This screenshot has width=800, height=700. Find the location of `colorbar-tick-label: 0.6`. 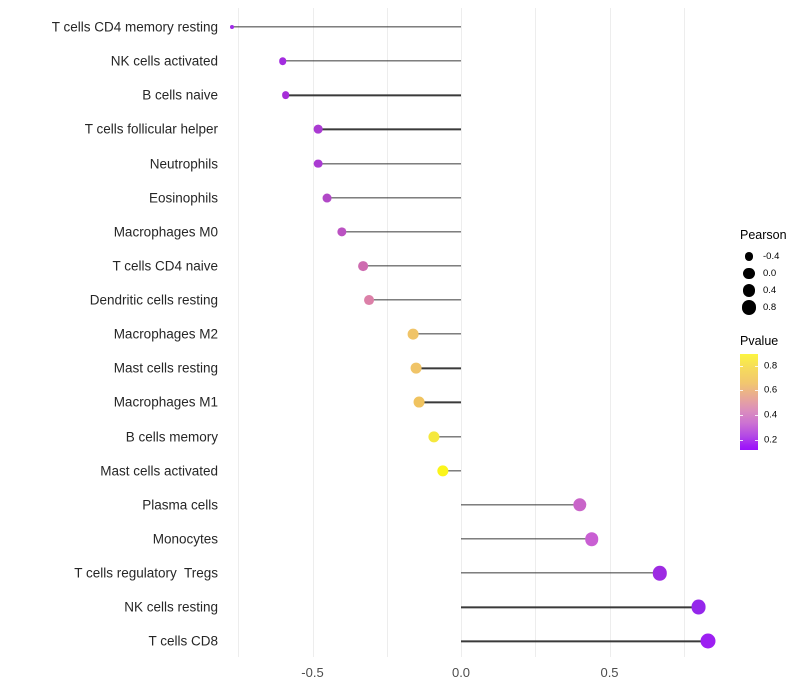

colorbar-tick-label: 0.6 is located at coordinates (771, 390).